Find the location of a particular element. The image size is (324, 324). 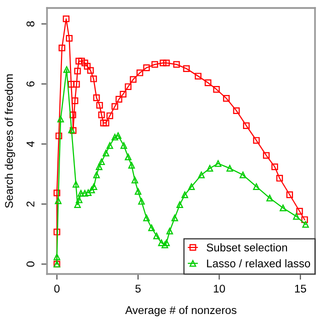

y-axis-title: Search degrees of freedom is located at coordinates (10, 141).